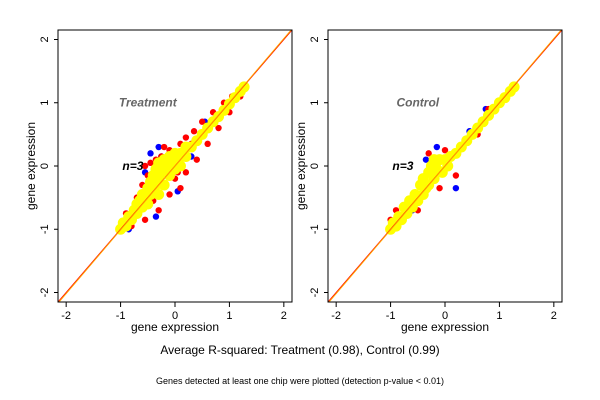 This screenshot has height=400, width=600. Describe the element at coordinates (148, 103) in the screenshot. I see `panel-label: Treatment` at that location.